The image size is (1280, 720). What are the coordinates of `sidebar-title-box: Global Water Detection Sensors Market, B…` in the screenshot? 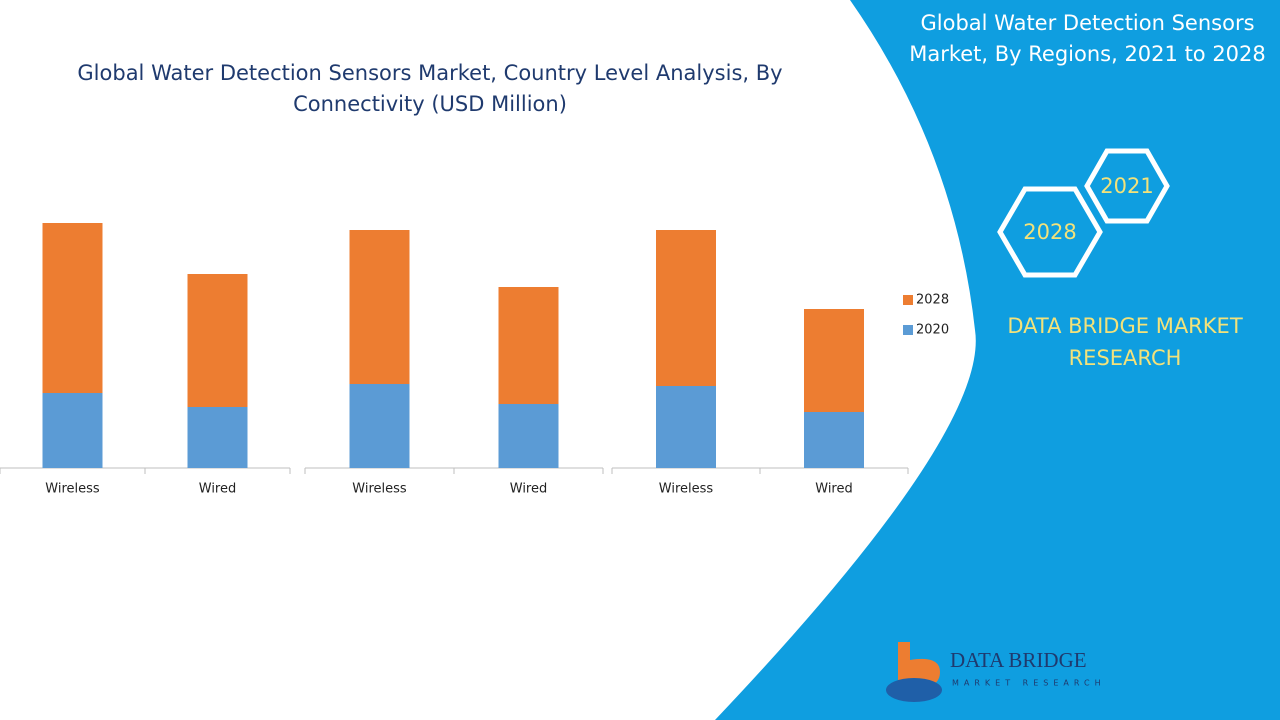 It's located at (1087, 38).